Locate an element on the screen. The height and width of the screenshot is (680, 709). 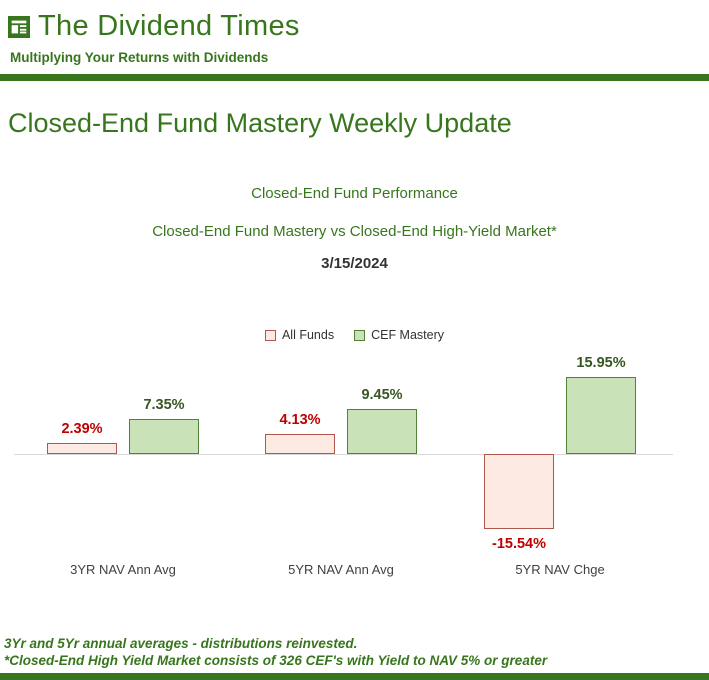
legend-item-cef-mastery: CEF Mastery is located at coordinates (399, 335).